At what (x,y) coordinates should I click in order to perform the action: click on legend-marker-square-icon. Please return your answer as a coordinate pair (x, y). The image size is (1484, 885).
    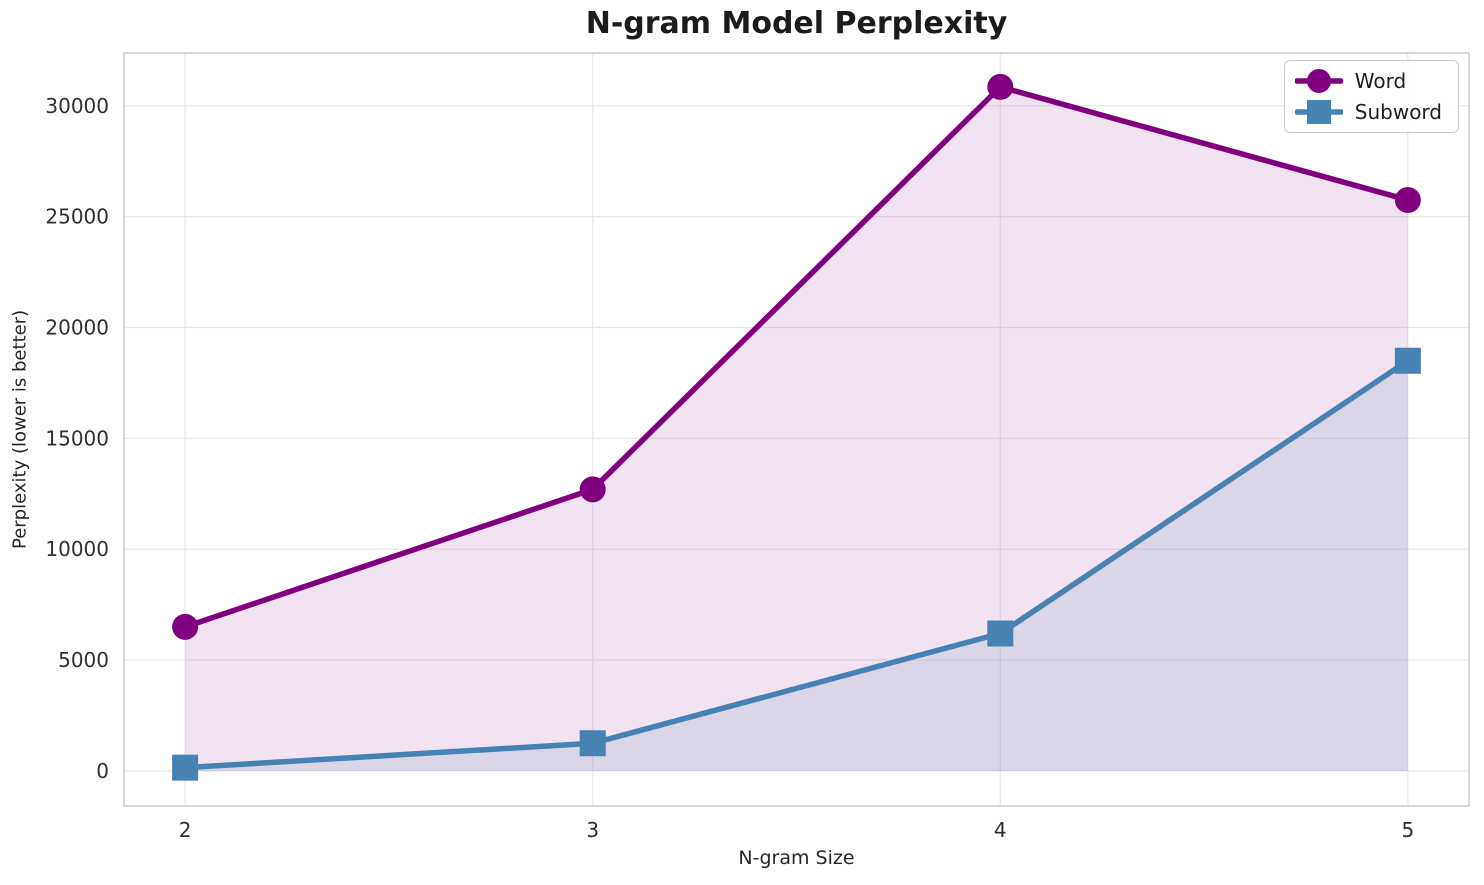
    Looking at the image, I should click on (1318, 112).